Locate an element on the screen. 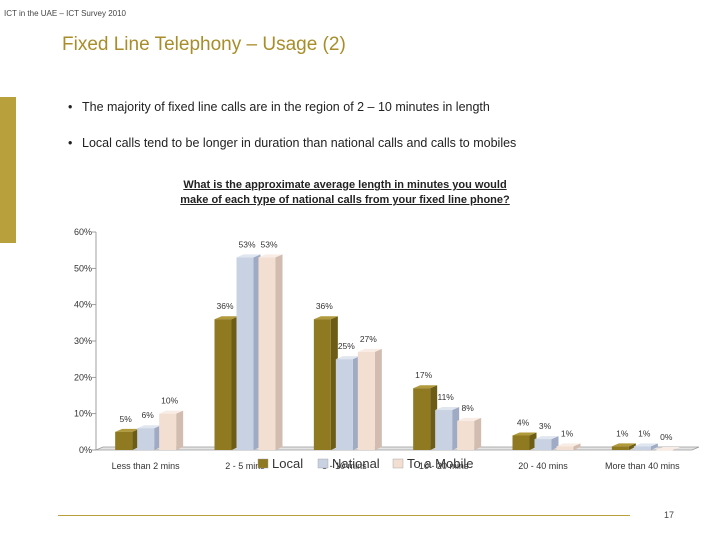 This screenshot has height=540, width=720. header-text: ICT in the UAE – ICT Survey 2010 is located at coordinates (65, 13).